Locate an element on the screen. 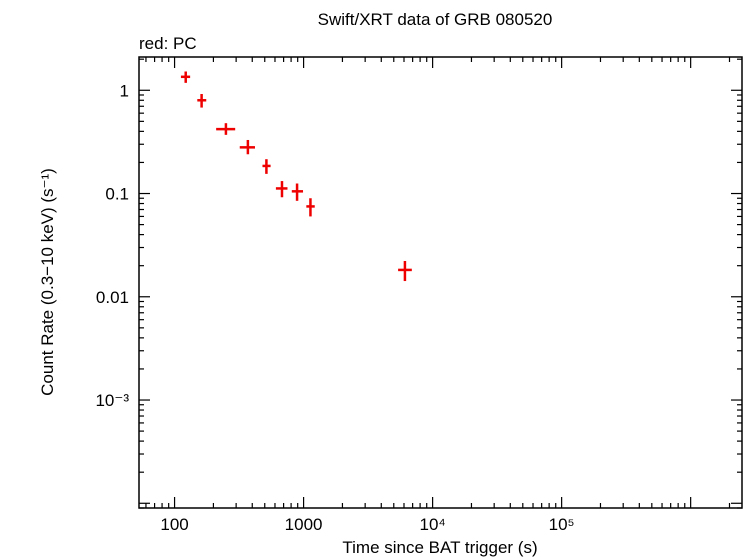 The height and width of the screenshot is (558, 746). y-axis-label: Count Rate (0.3−10 keV) (s⁻¹) is located at coordinates (47, 282).